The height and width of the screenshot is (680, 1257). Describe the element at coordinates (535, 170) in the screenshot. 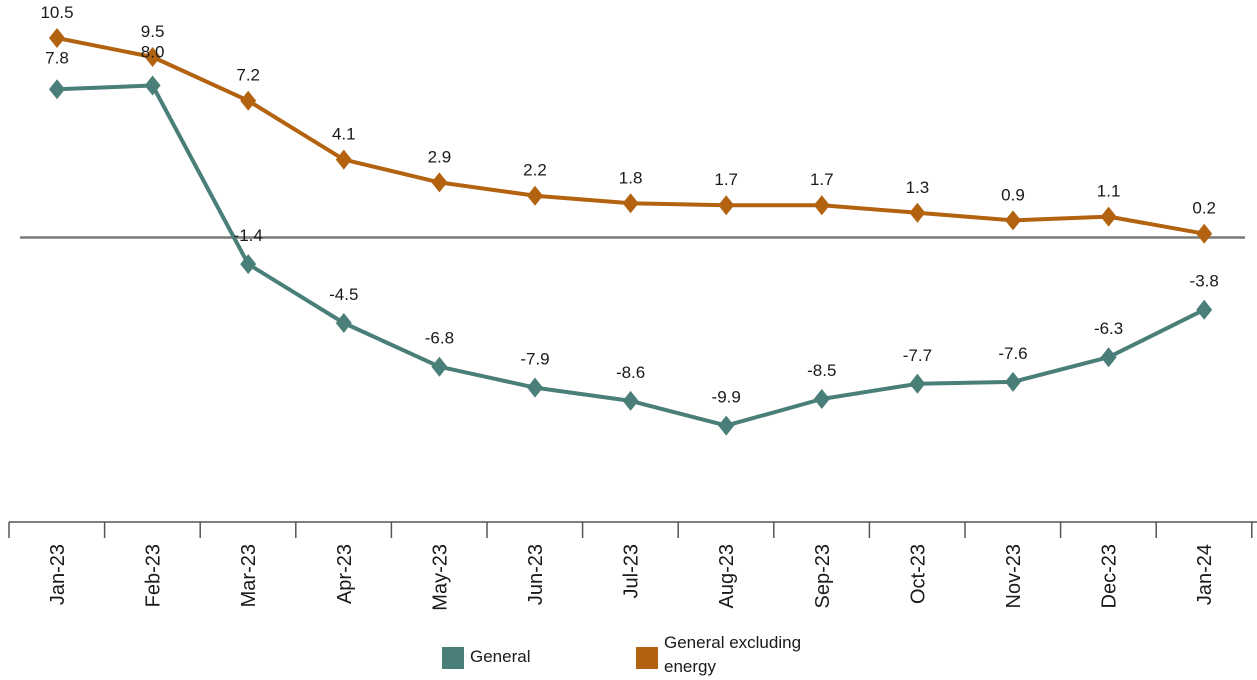

I see `data-label-general-excluding-energy: 2.2` at that location.